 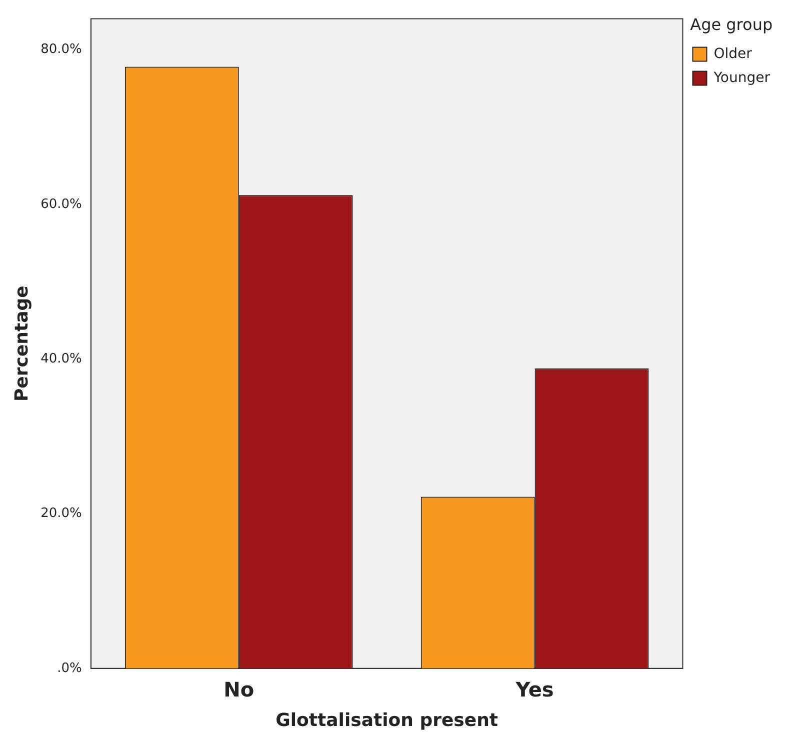 I want to click on y-tick-label: 40.0%, so click(x=61, y=358).